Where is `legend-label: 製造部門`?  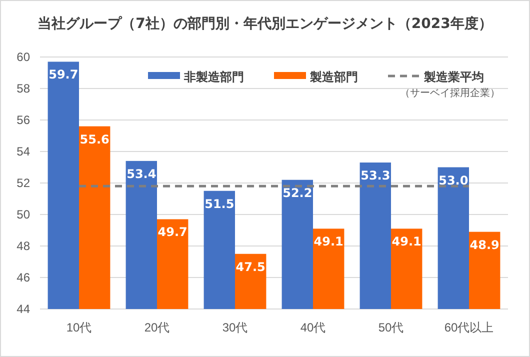
legend-label: 製造部門 is located at coordinates (333, 77).